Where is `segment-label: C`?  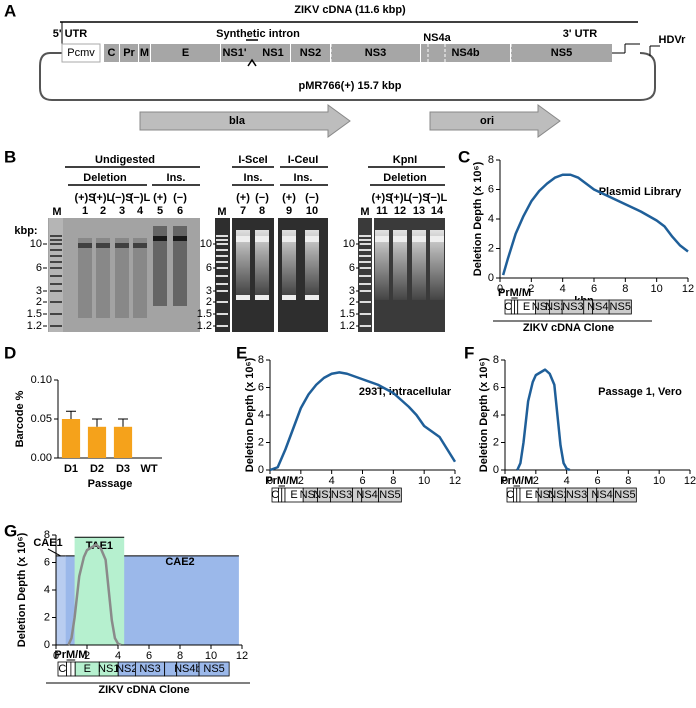
segment-label: C is located at coordinates (112, 53).